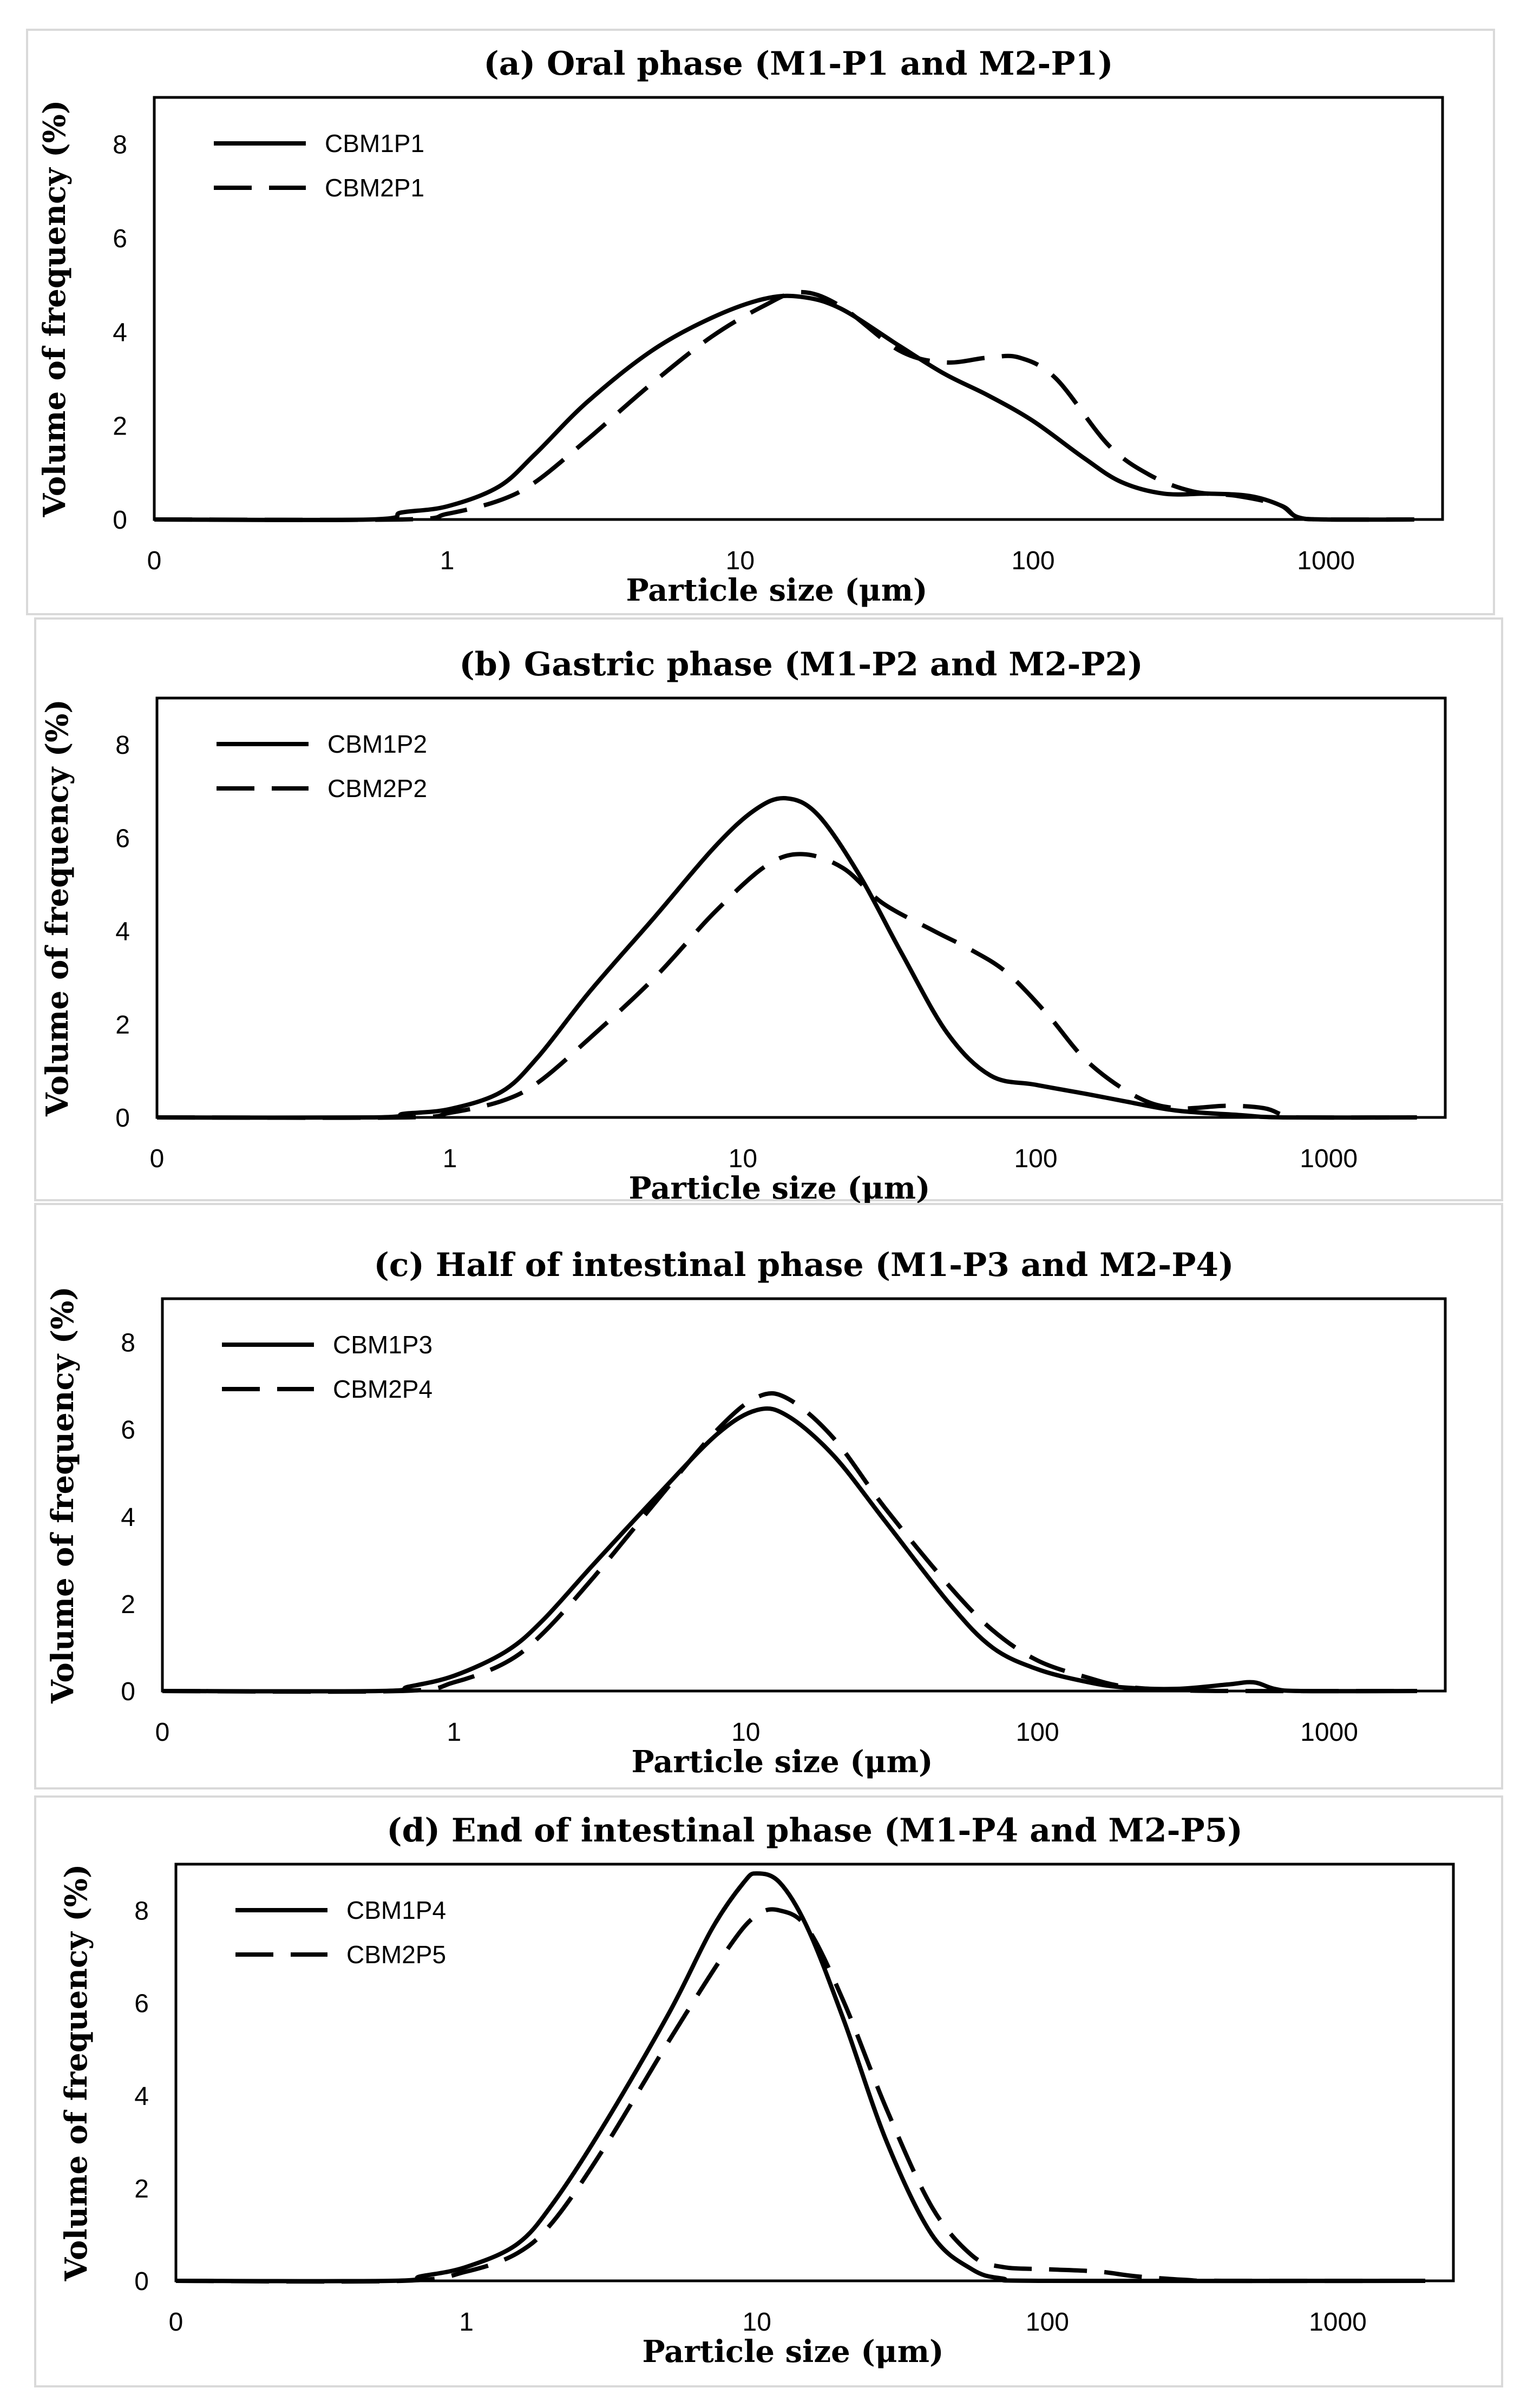 This screenshot has width=1527, height=2408. Describe the element at coordinates (377, 744) in the screenshot. I see `legend-label: CBM1P2` at that location.